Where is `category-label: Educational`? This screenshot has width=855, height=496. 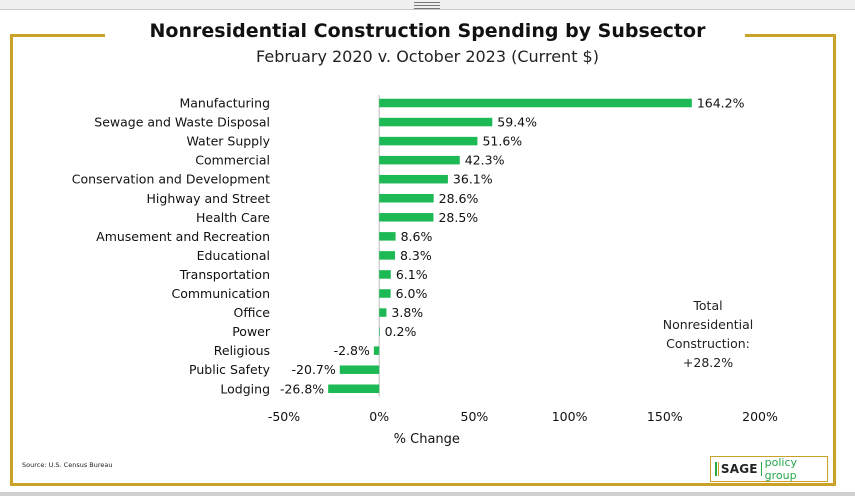
category-label: Educational is located at coordinates (233, 255).